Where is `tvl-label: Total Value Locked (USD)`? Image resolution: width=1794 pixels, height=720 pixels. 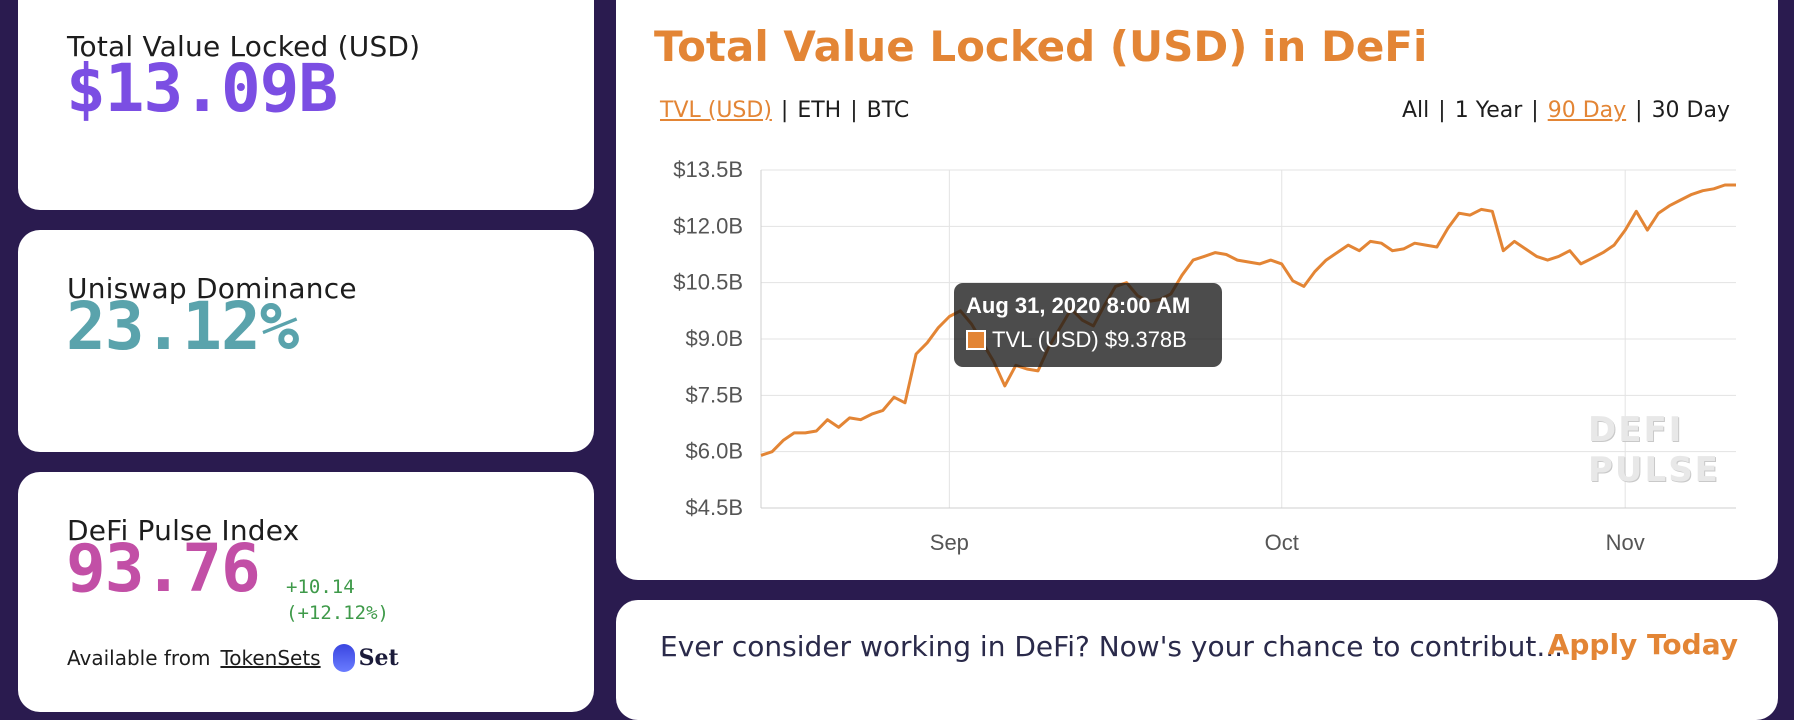
tvl-label: Total Value Locked (USD) is located at coordinates (244, 46).